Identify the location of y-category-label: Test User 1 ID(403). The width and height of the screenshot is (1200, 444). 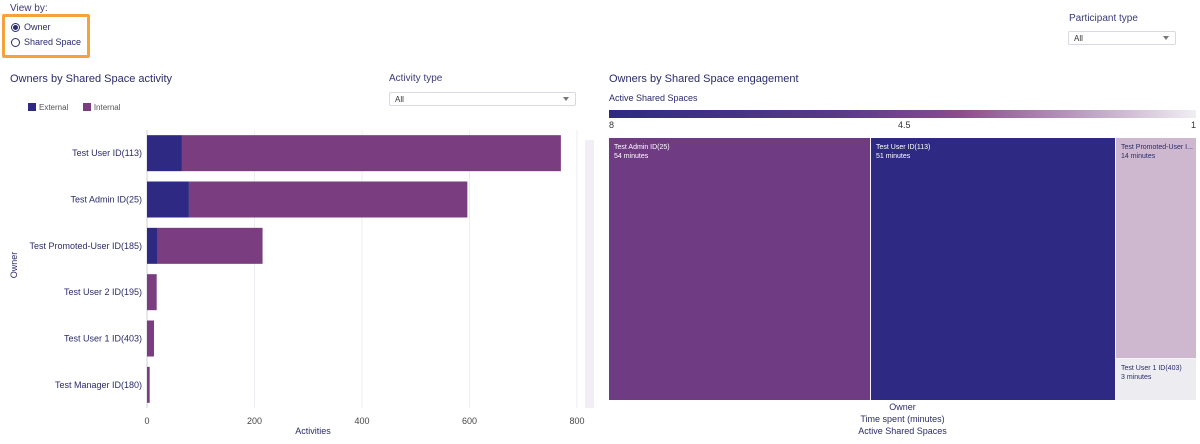
(103, 339).